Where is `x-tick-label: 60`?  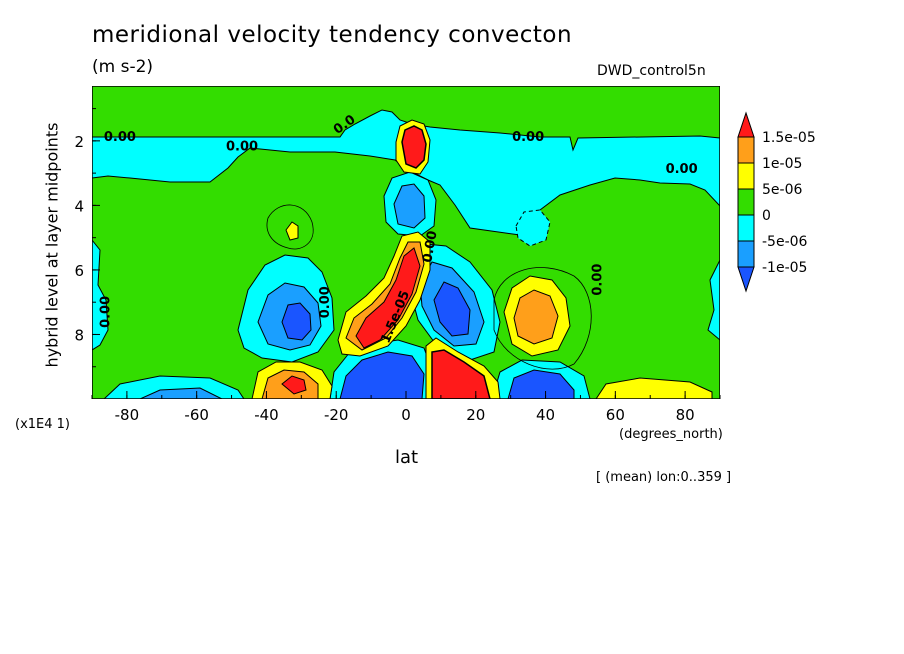
x-tick-label: 60 is located at coordinates (615, 415).